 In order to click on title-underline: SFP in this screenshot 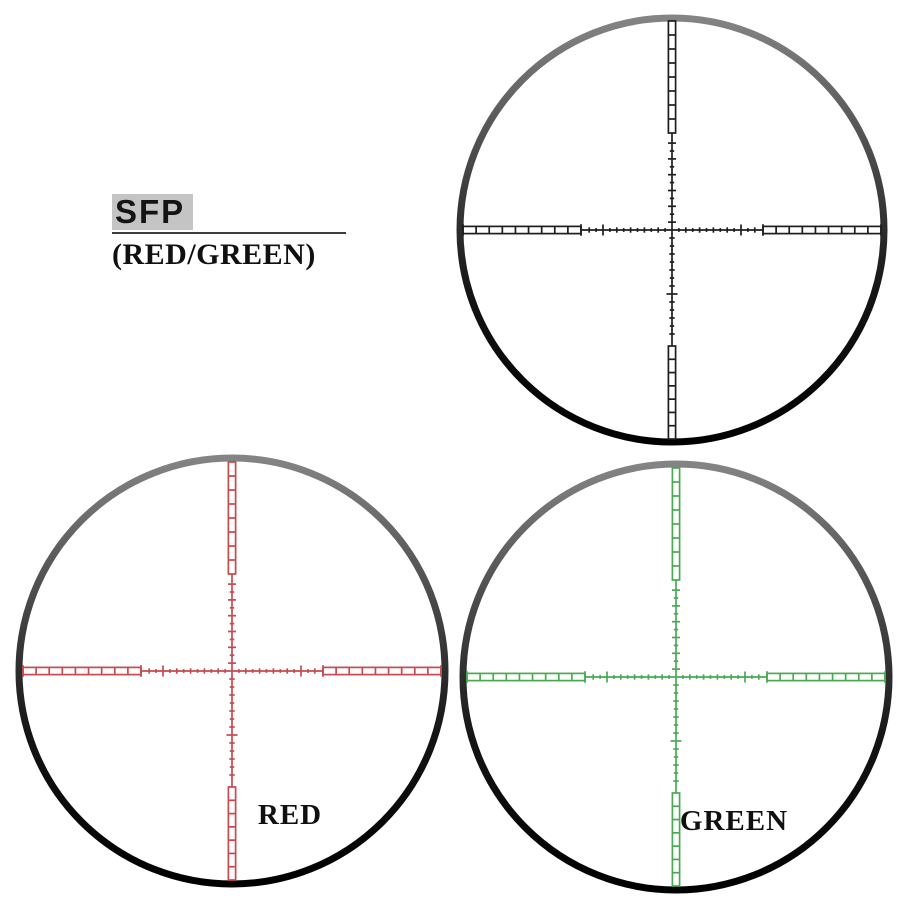, I will do `click(229, 214)`.